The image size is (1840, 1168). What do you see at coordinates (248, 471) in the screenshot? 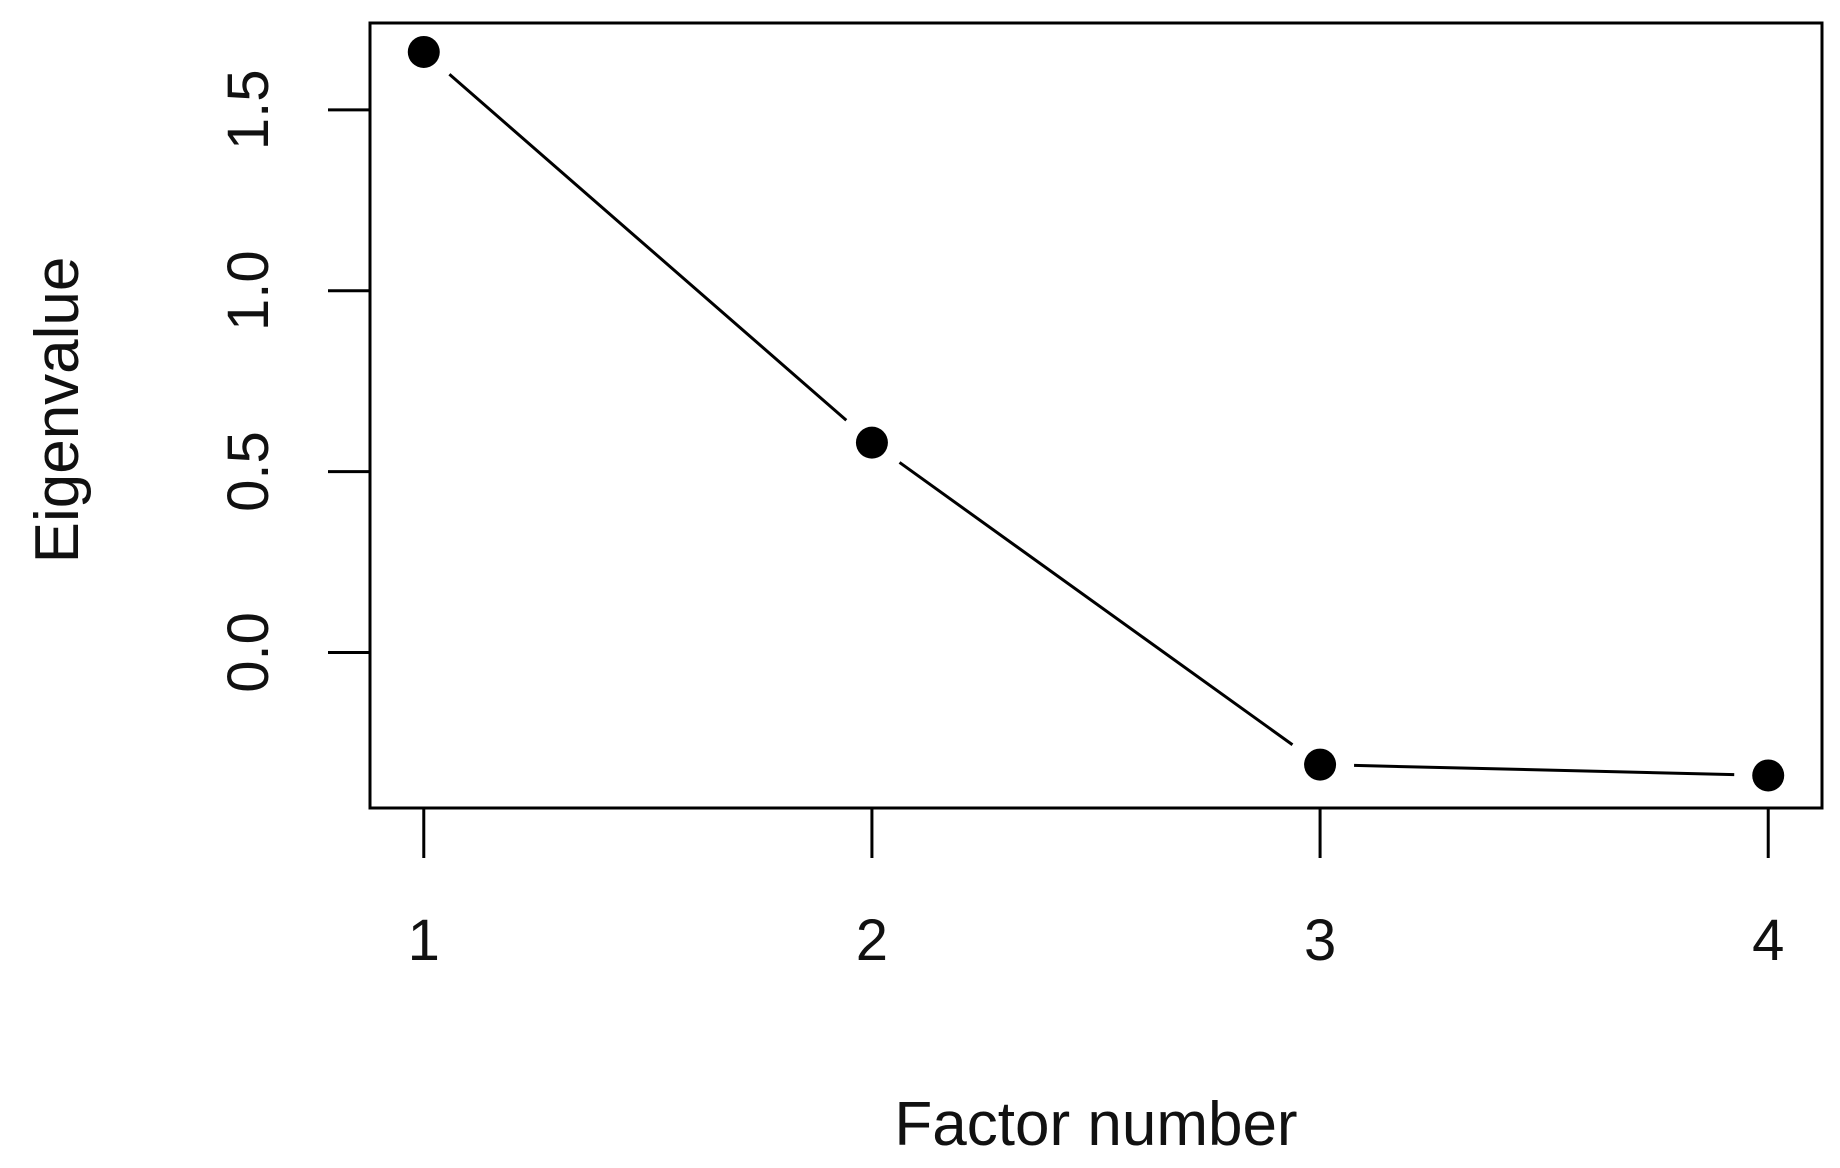
I see `y-tick-label: 0.5` at bounding box center [248, 471].